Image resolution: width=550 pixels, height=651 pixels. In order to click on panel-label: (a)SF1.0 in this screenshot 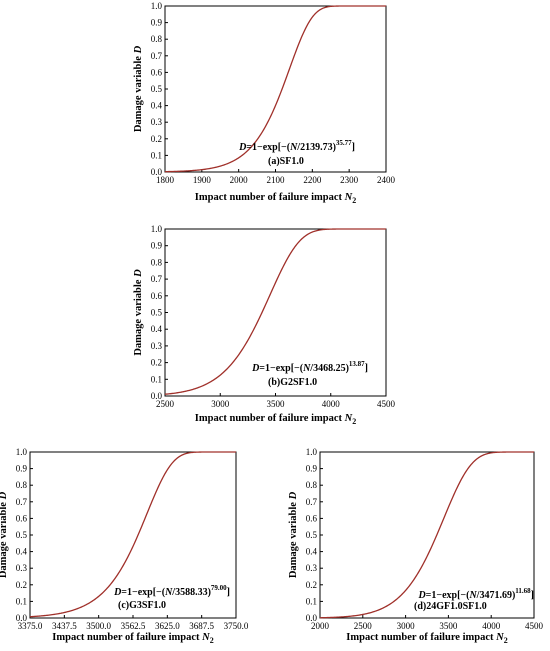, I will do `click(286, 161)`.